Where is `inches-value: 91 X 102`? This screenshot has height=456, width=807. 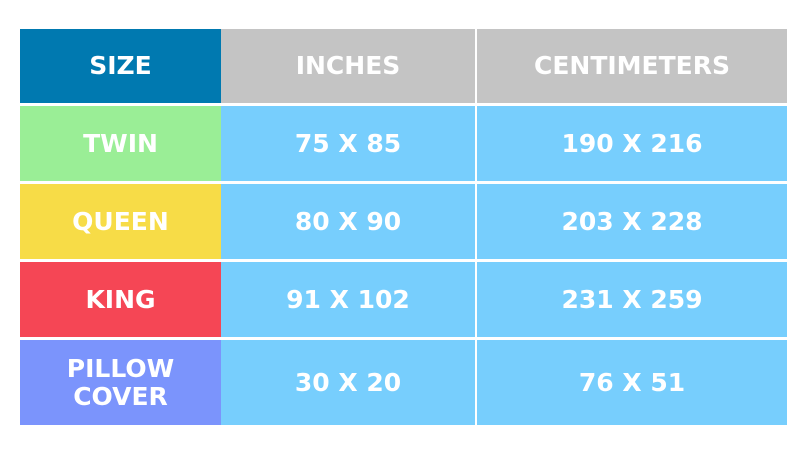
inches-value: 91 X 102 is located at coordinates (348, 299).